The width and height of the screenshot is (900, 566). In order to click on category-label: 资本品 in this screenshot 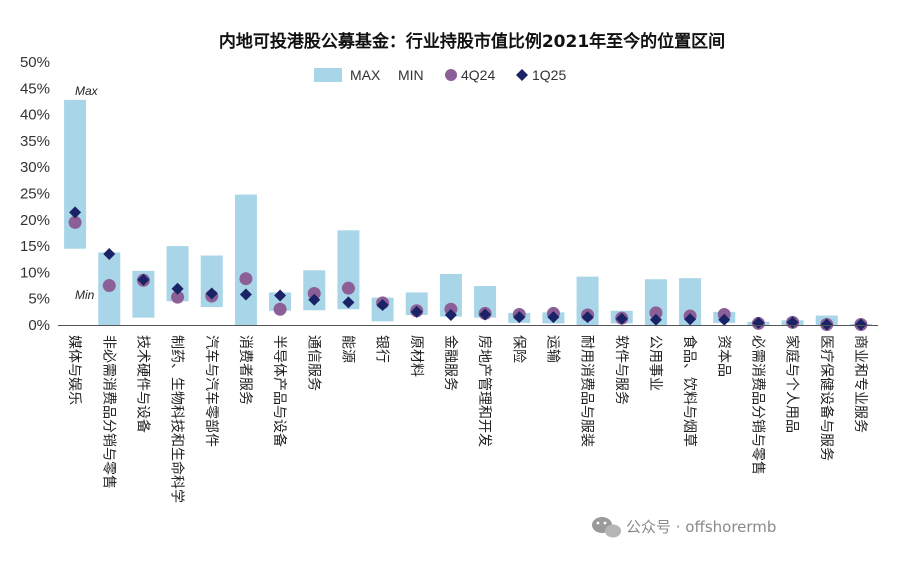, I will do `click(723, 356)`.